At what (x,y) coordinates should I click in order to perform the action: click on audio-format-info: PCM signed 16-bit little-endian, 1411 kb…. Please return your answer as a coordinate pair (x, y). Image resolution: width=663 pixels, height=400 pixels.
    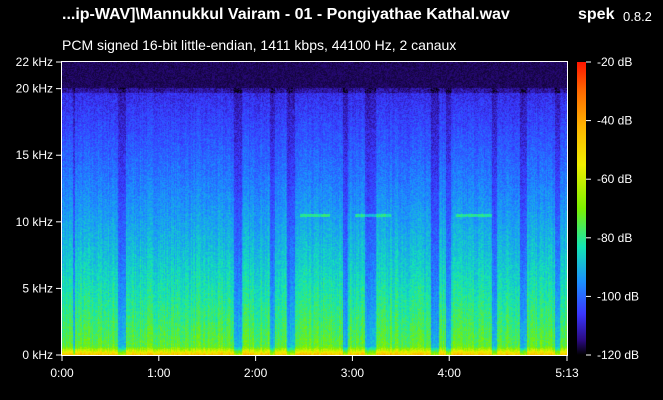
    Looking at the image, I should click on (259, 45).